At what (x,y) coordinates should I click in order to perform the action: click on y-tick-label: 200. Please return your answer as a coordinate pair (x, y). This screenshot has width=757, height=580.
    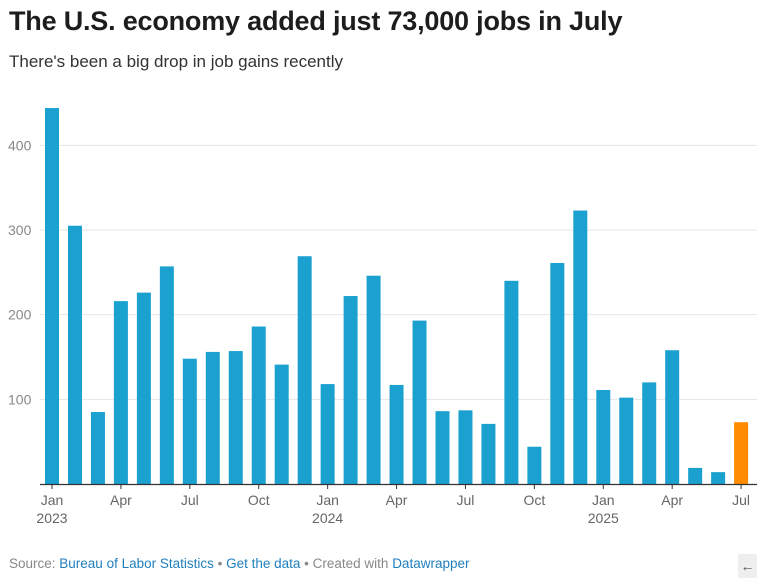
    Looking at the image, I should click on (20, 315).